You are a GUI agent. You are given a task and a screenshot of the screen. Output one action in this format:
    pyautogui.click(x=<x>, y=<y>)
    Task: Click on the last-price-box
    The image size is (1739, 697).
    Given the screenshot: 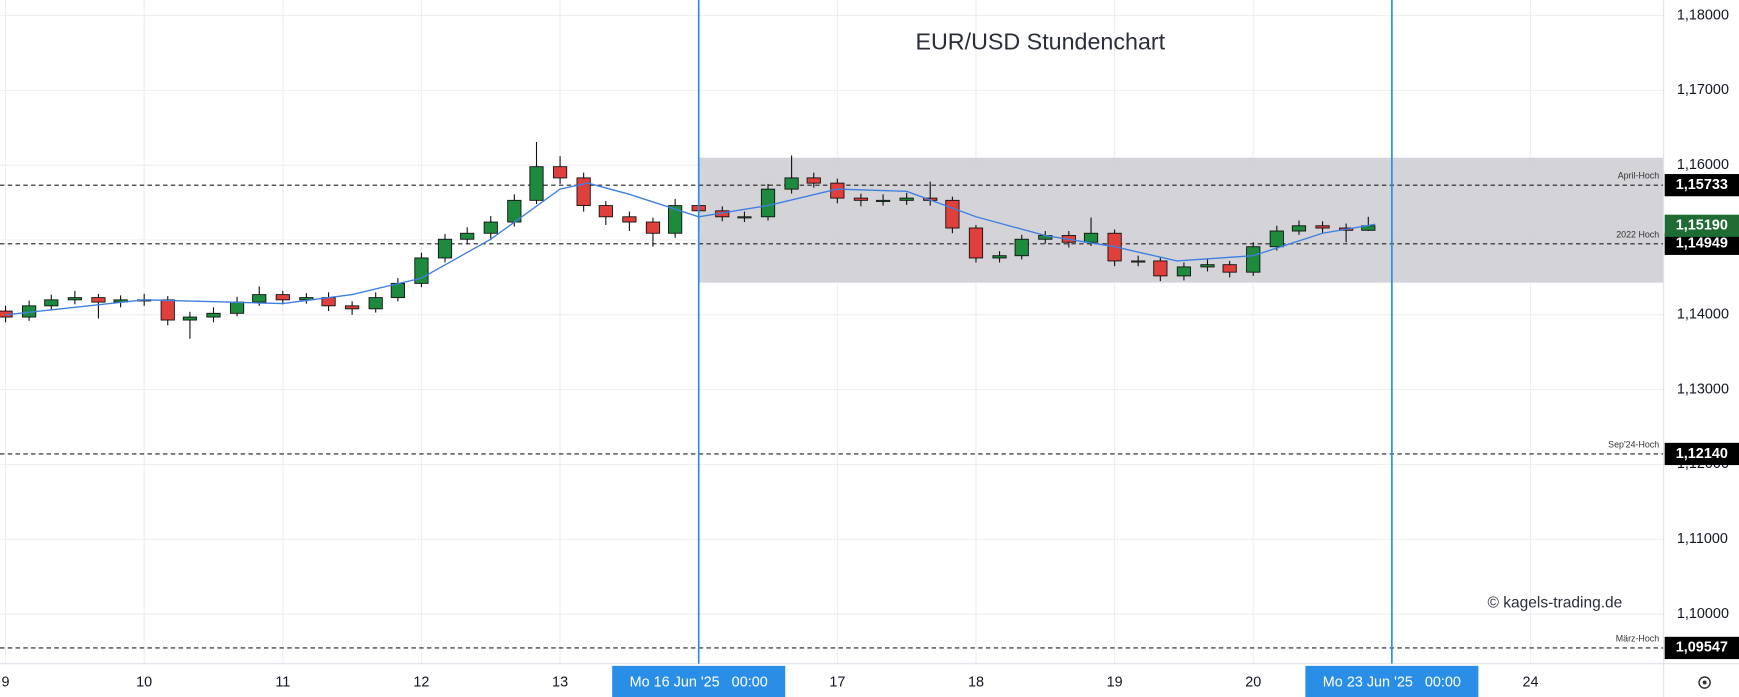 What is the action you would take?
    pyautogui.click(x=1701, y=225)
    